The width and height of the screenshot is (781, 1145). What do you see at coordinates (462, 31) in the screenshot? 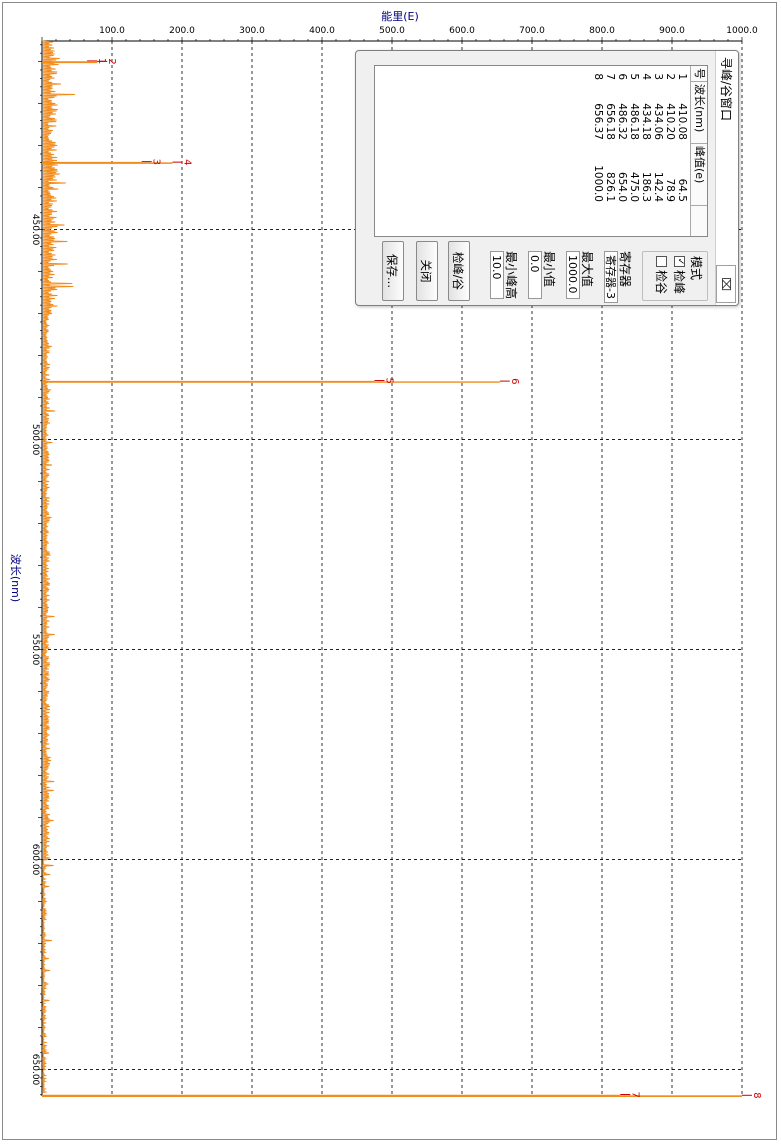
I see `top-tick-label: 600.0` at bounding box center [462, 31].